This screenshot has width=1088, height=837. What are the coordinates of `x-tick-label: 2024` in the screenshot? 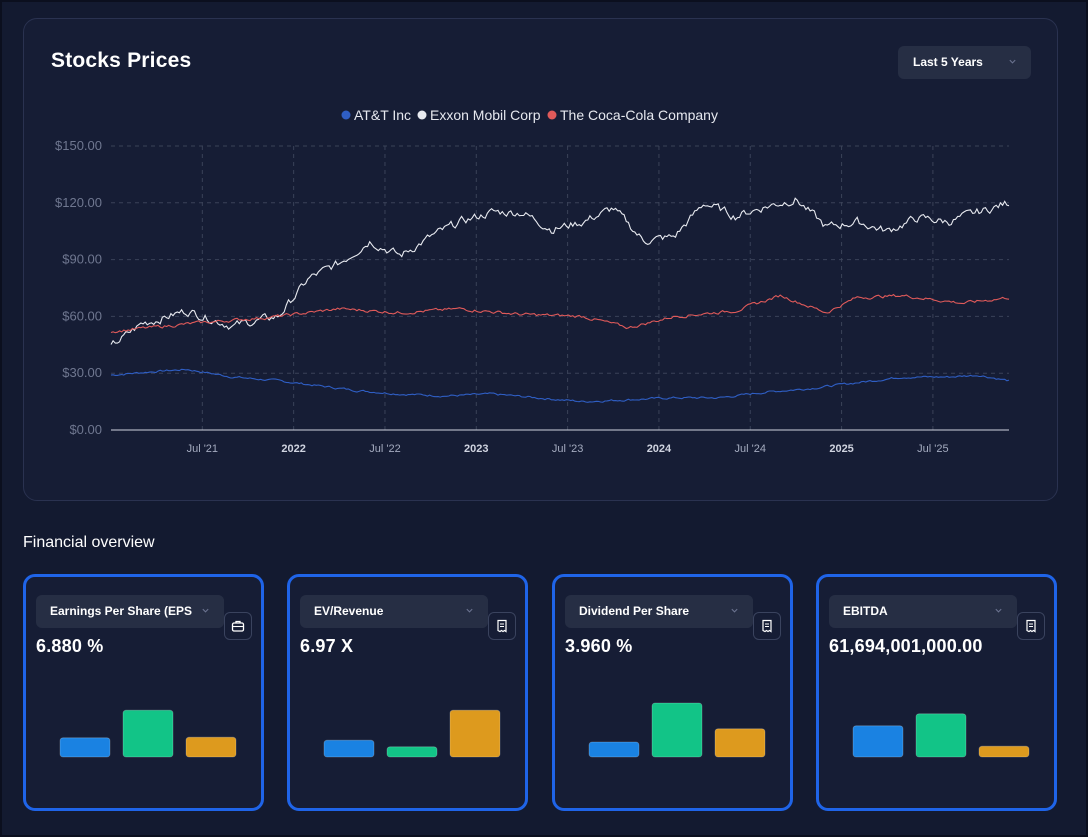 It's located at (659, 449).